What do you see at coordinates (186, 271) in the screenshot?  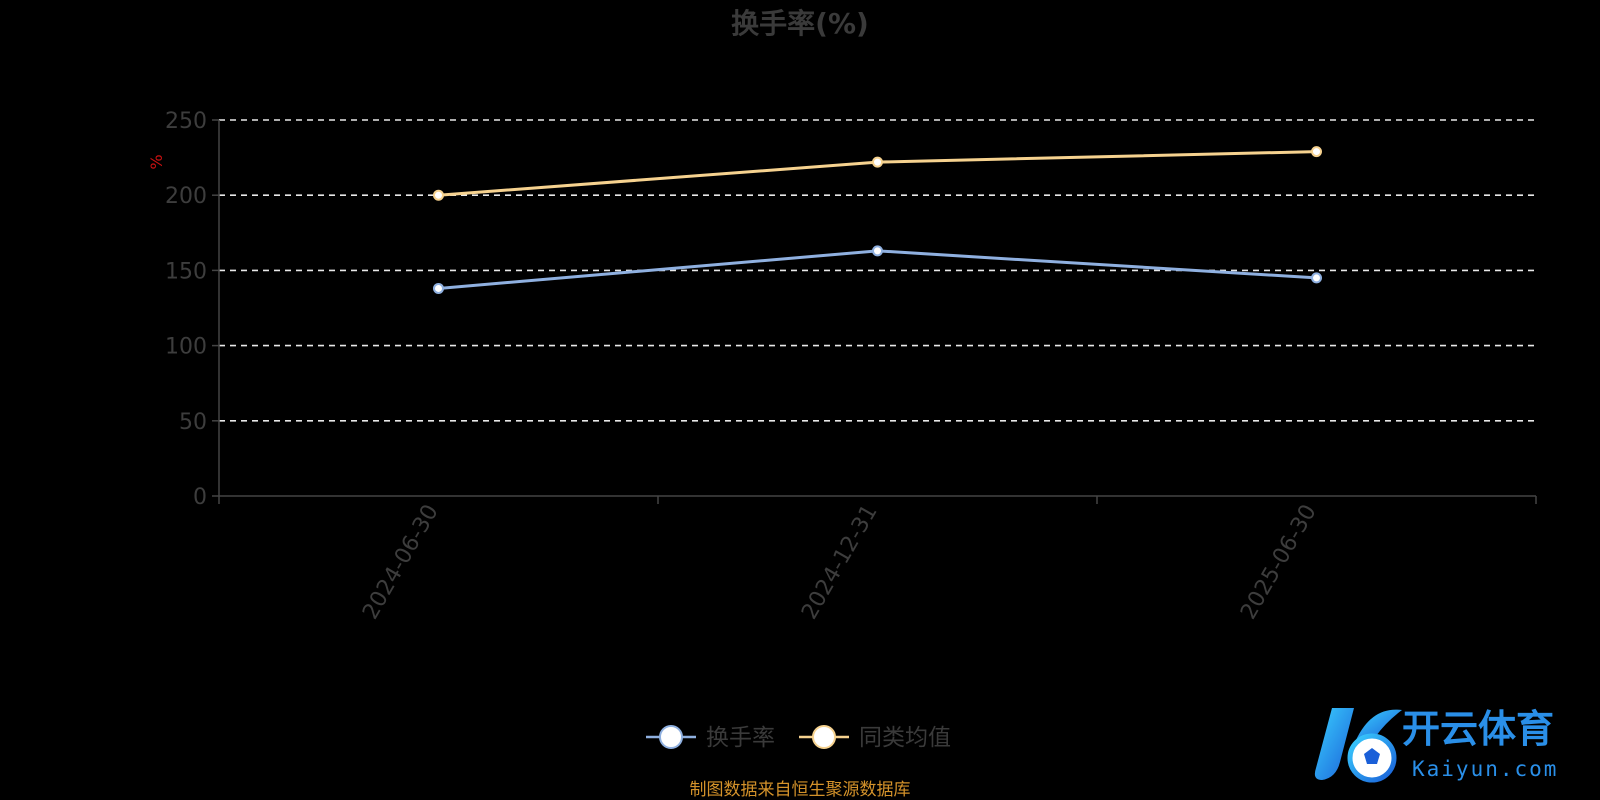 I see `y-tick-label-150: 150` at bounding box center [186, 271].